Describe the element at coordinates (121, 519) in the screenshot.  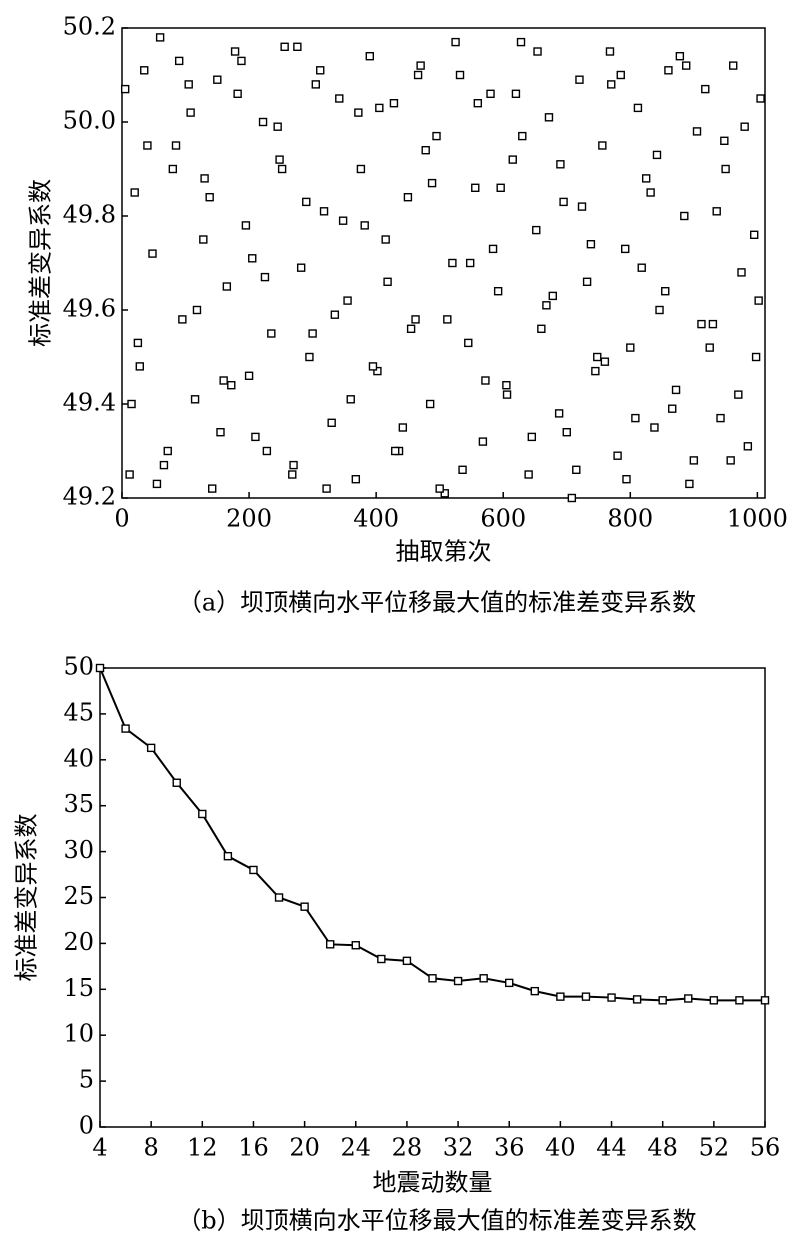
I see `x-tick-label: 0` at that location.